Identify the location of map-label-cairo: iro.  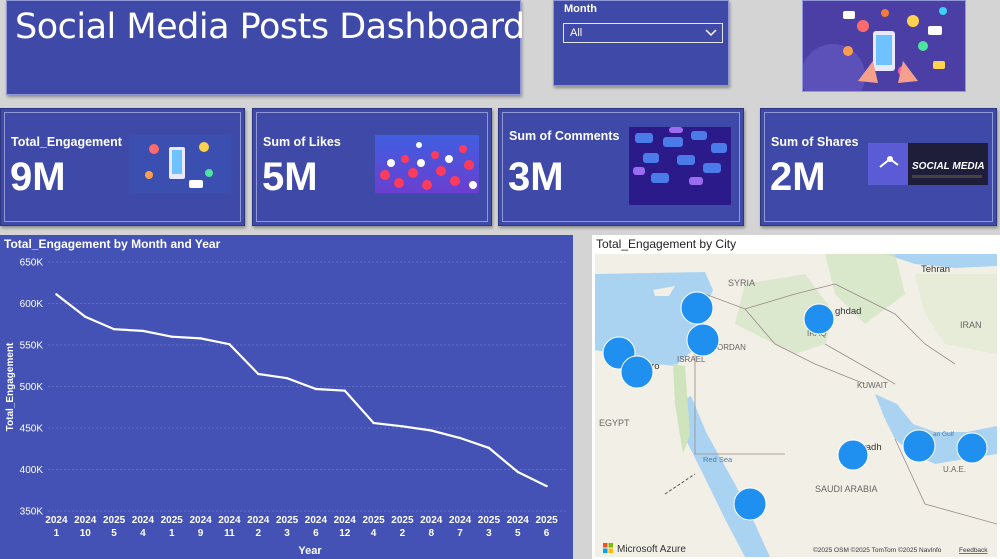
(654, 366).